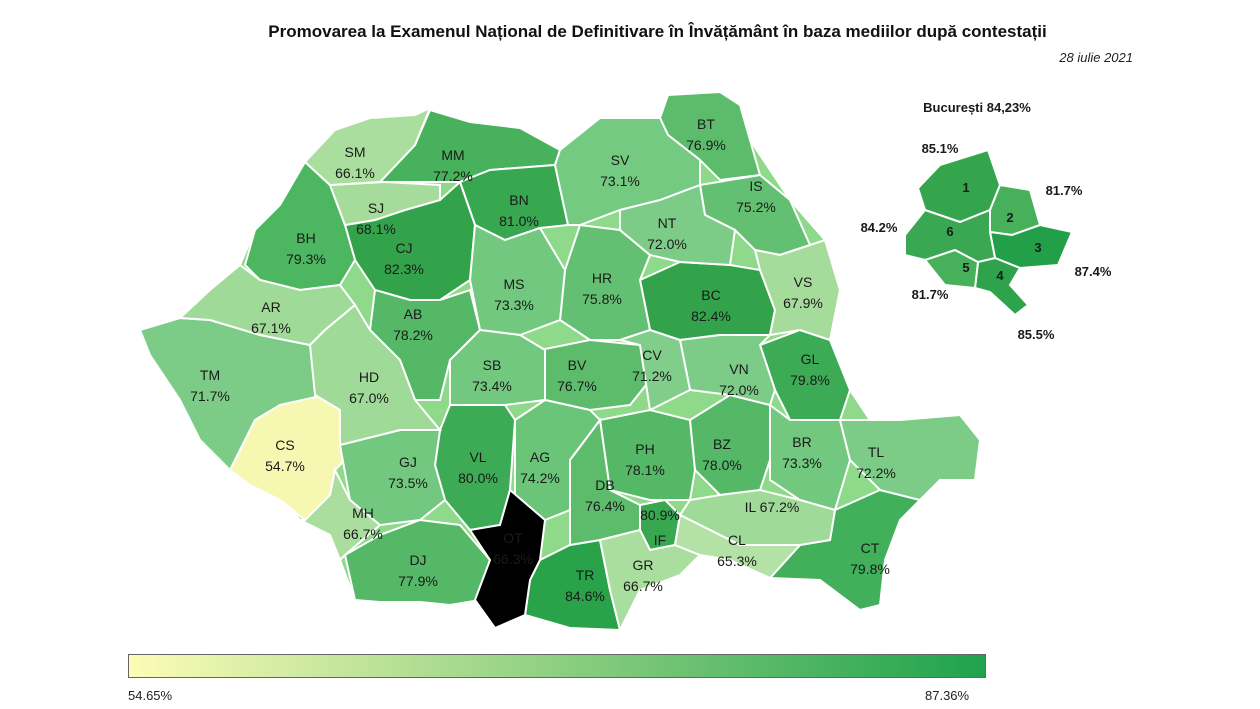 The image size is (1260, 709). What do you see at coordinates (620, 160) in the screenshot?
I see `county-code-sv: SV` at bounding box center [620, 160].